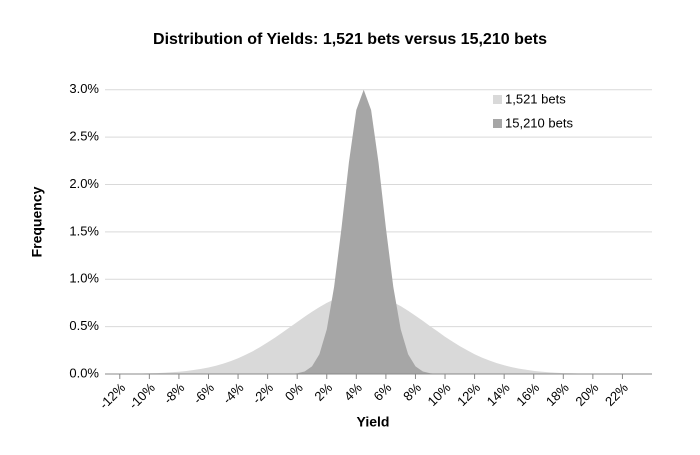 The height and width of the screenshot is (455, 700). What do you see at coordinates (294, 392) in the screenshot?
I see `x-tick-label: 0%` at bounding box center [294, 392].